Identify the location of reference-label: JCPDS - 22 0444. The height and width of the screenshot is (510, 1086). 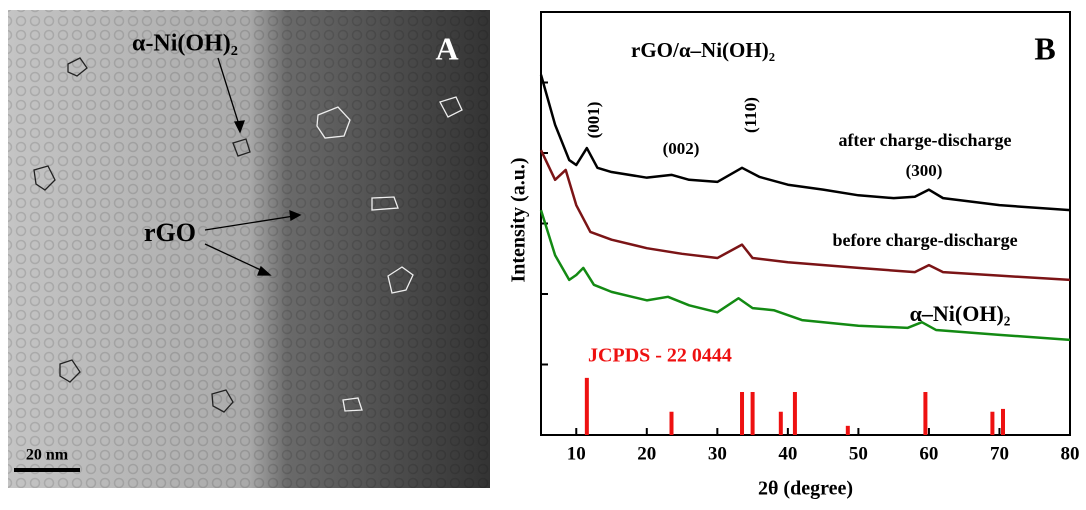
(660, 356).